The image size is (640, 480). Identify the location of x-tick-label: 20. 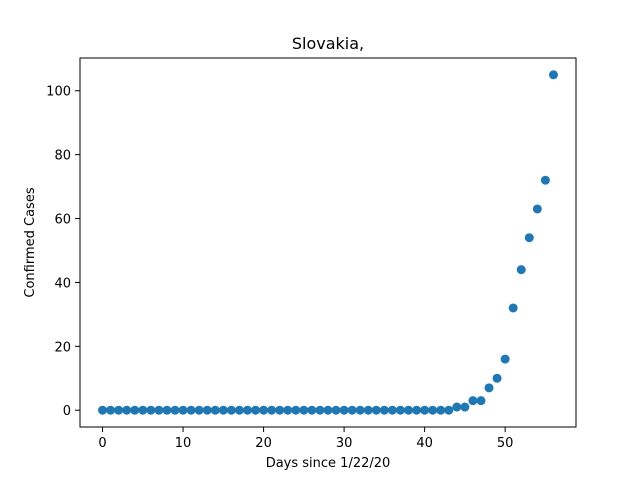
(263, 443).